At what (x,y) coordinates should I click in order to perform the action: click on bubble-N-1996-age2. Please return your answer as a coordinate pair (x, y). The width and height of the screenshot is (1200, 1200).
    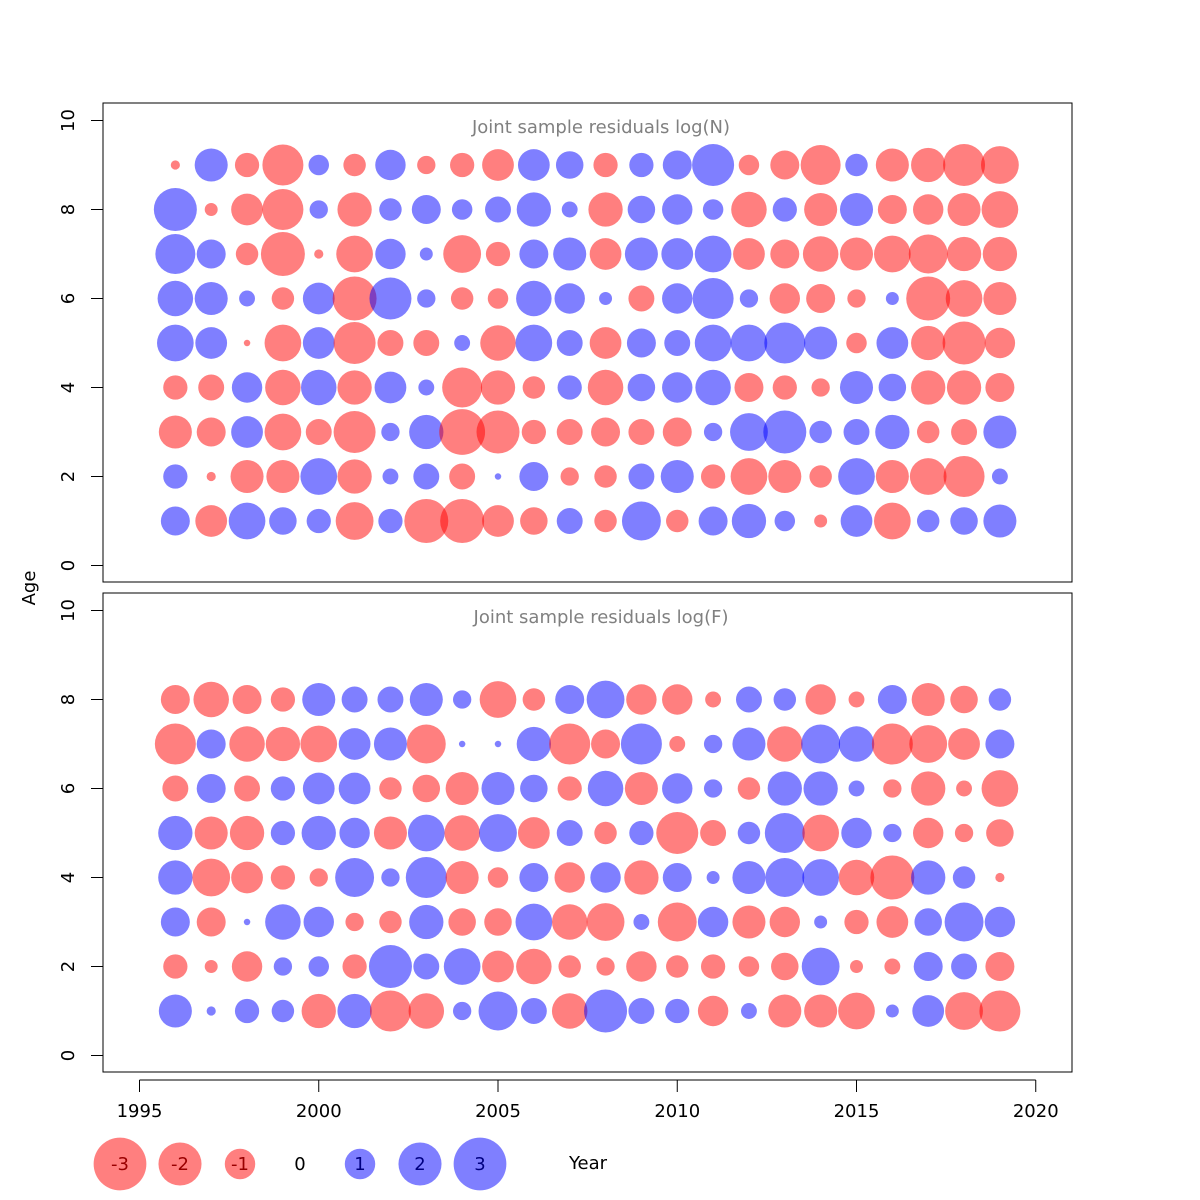
    Looking at the image, I should click on (175, 476).